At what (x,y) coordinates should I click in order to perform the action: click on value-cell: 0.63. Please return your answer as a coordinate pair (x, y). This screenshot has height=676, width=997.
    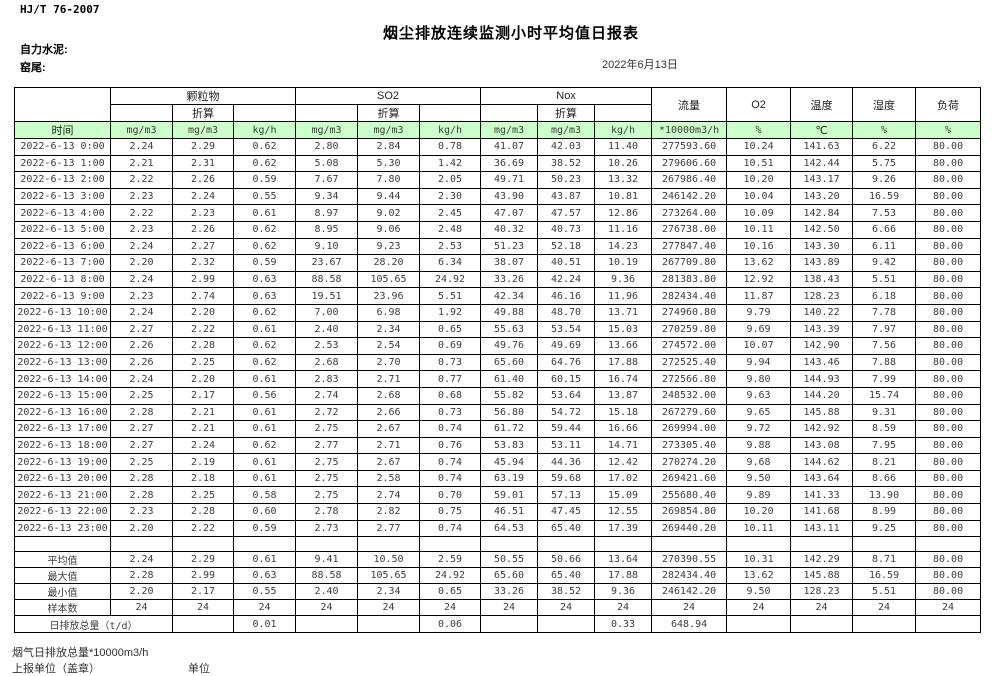
    Looking at the image, I should click on (264, 576).